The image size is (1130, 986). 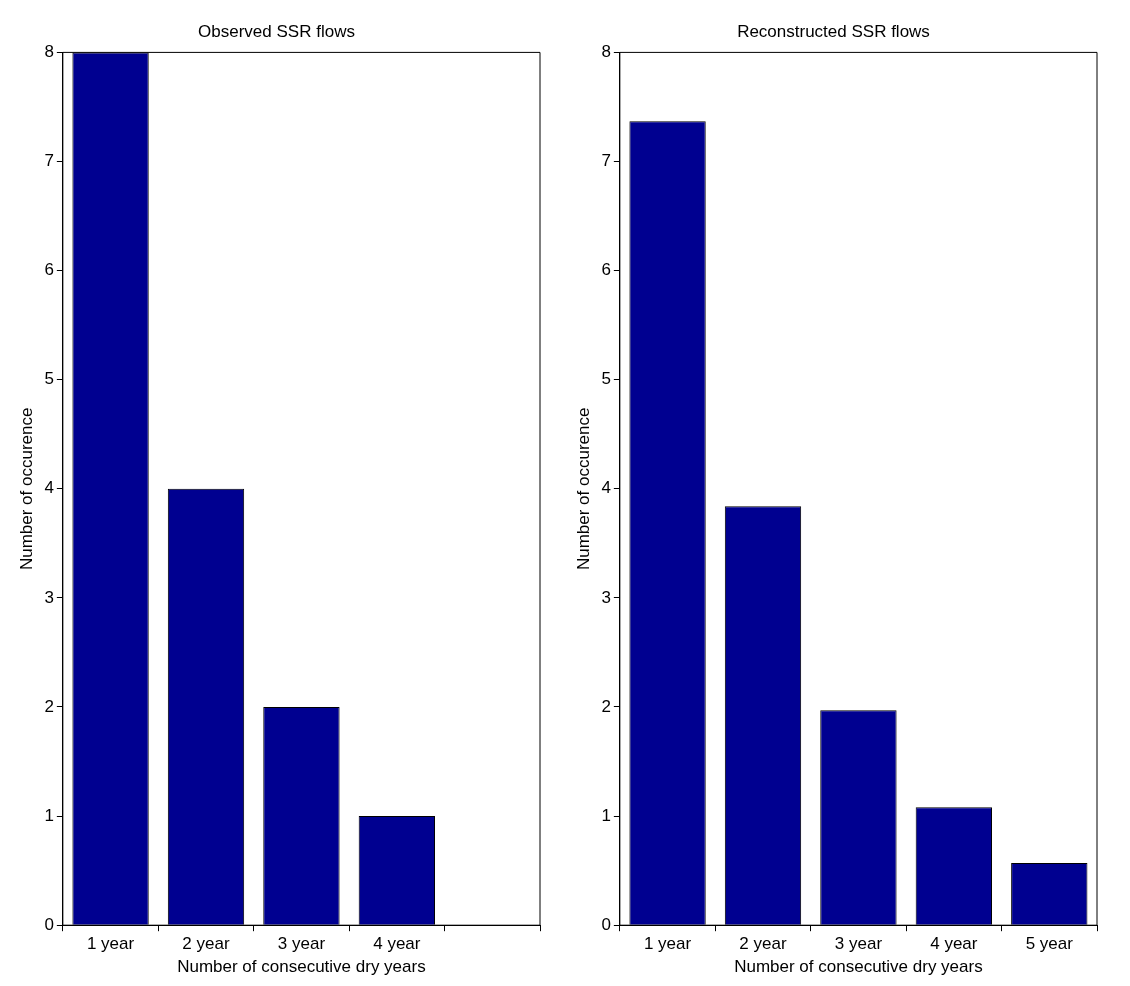 What do you see at coordinates (833, 31) in the screenshot?
I see `chart-title: Reconstructed SSR flows` at bounding box center [833, 31].